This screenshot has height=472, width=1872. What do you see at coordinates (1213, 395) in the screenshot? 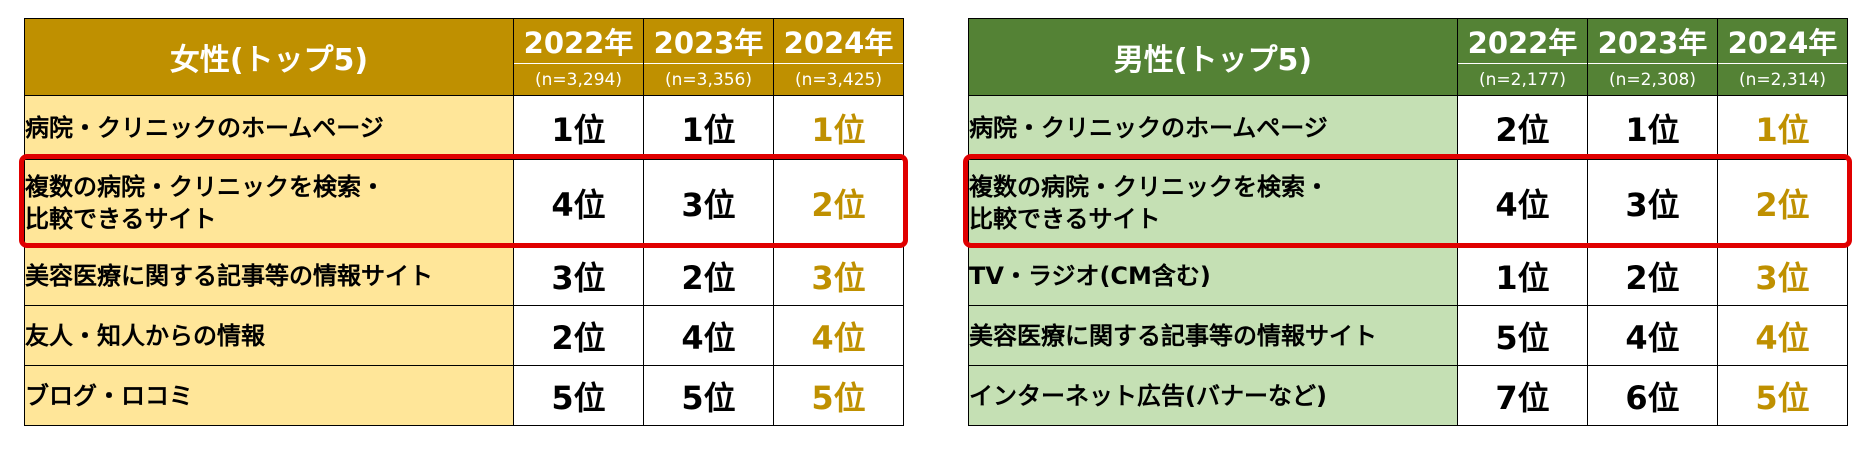
I see `row-label: インターネット広告(バナーなど)` at bounding box center [1213, 395].